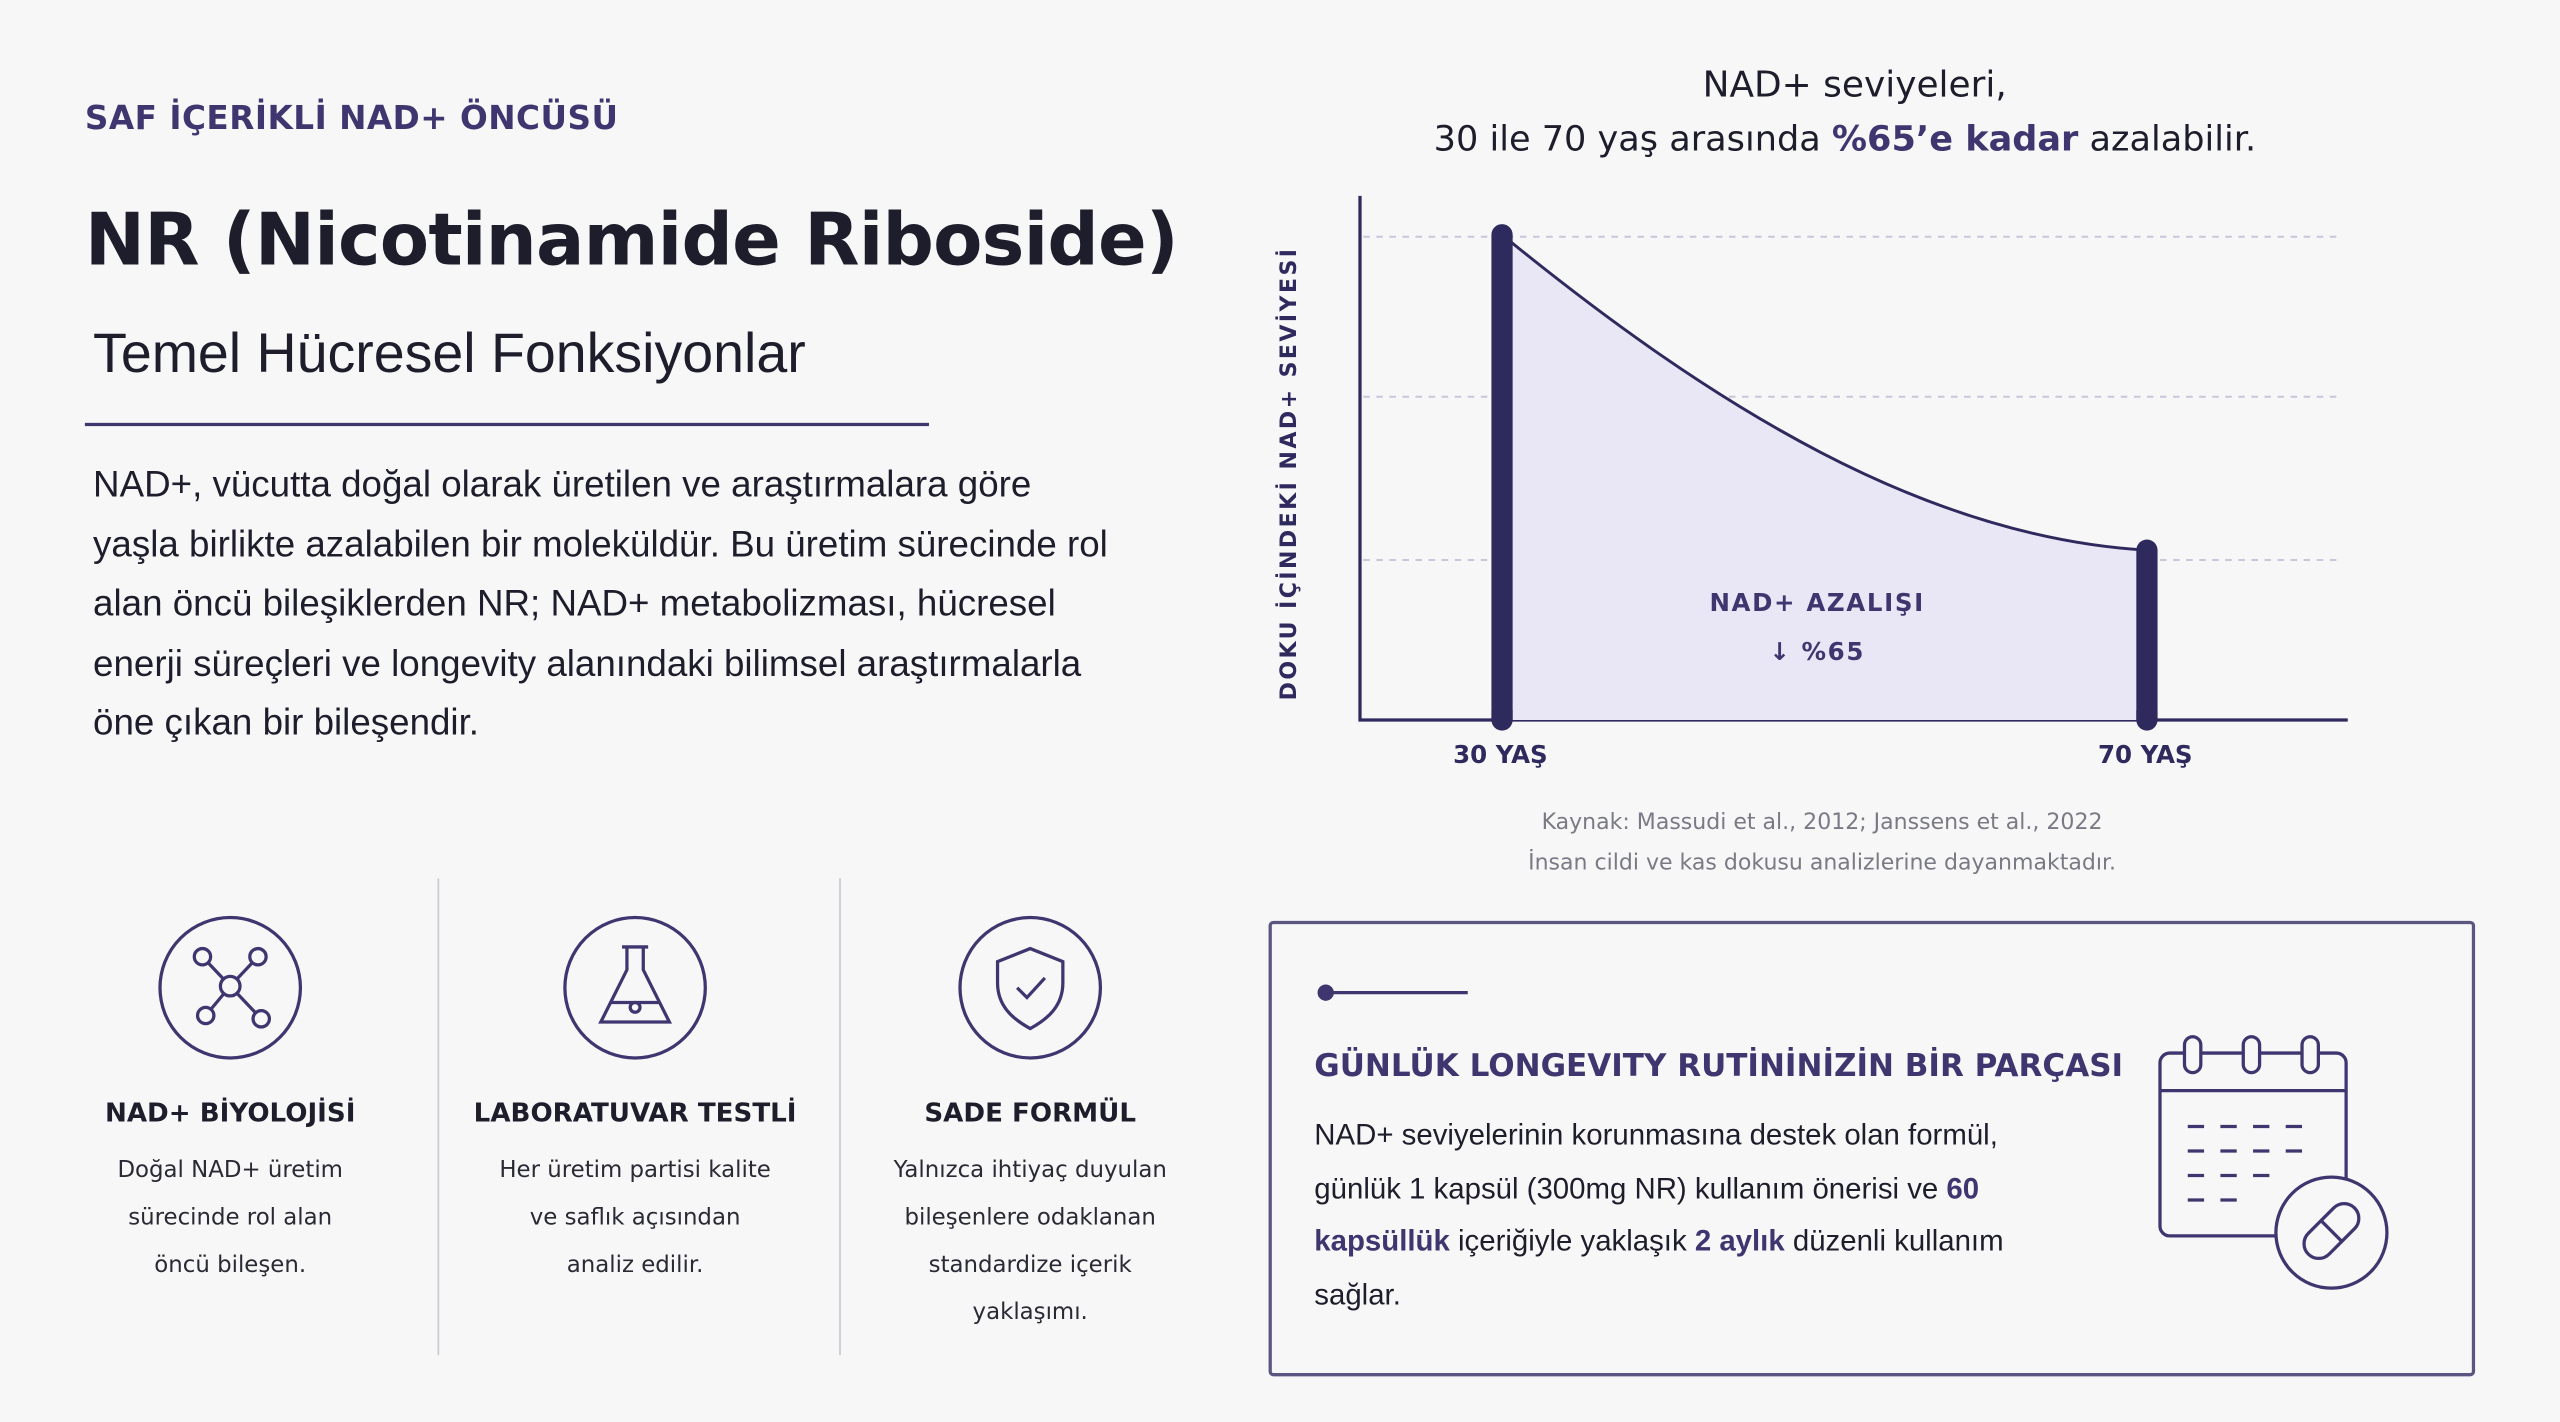  I want to click on feature-title: LABORATUVAR TESTLİ, so click(635, 1113).